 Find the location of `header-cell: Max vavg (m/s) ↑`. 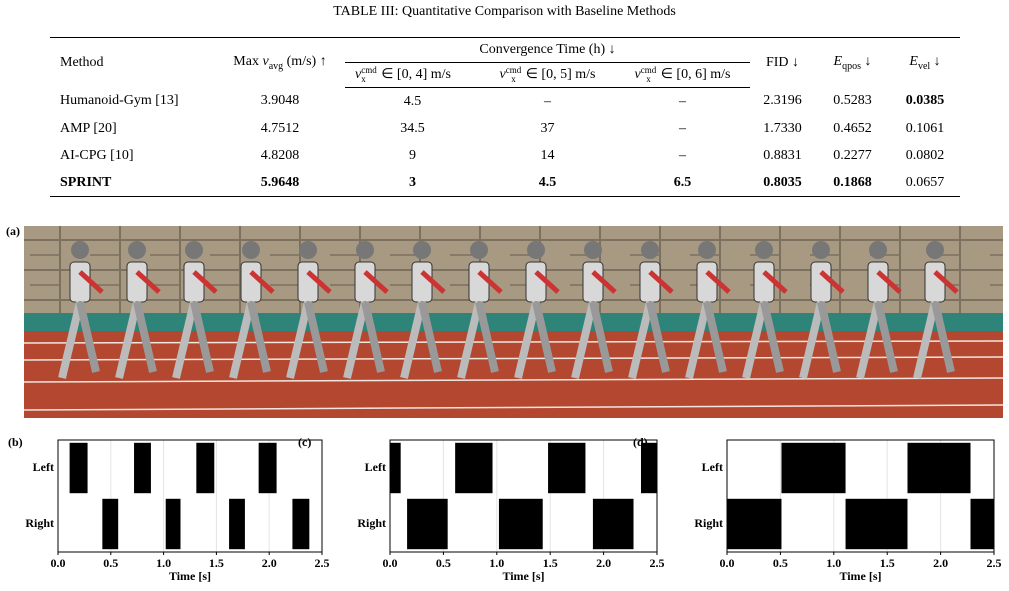

header-cell: Max vavg (m/s) ↑ is located at coordinates (280, 62).